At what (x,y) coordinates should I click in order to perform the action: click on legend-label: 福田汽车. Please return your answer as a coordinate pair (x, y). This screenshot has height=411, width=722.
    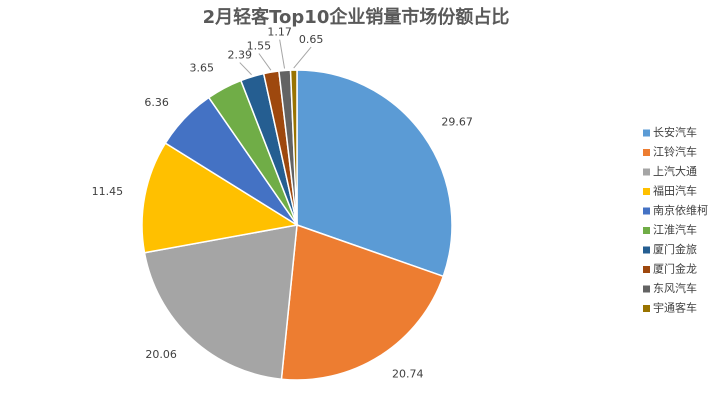
    Looking at the image, I should click on (675, 191).